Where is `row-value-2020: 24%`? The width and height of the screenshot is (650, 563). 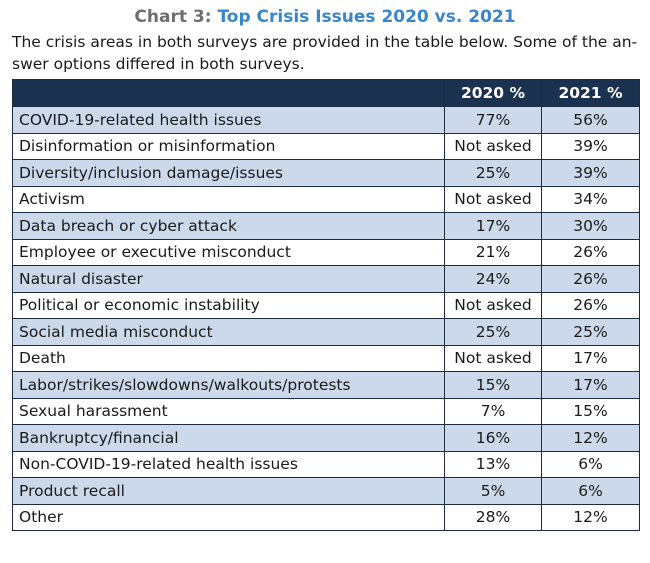
row-value-2020: 24% is located at coordinates (493, 279).